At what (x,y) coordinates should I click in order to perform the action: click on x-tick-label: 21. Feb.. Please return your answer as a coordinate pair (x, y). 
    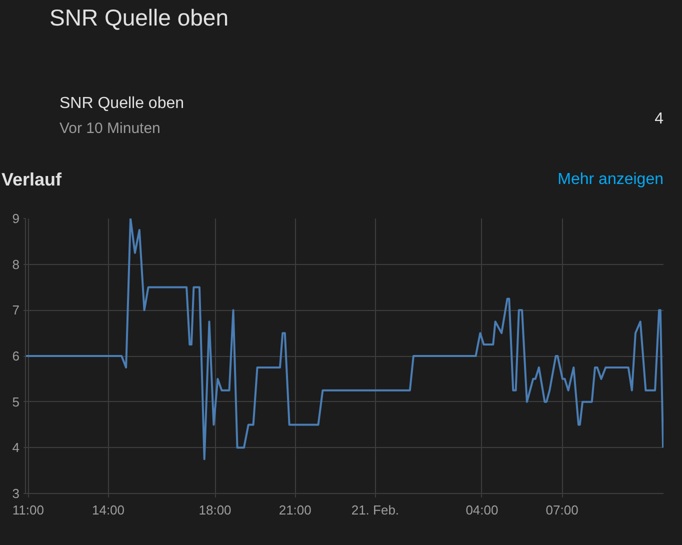
    Looking at the image, I should click on (375, 510).